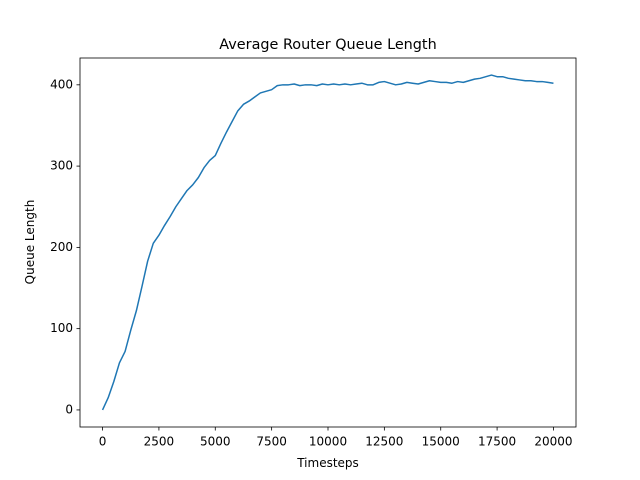 The width and height of the screenshot is (640, 480). Describe the element at coordinates (159, 442) in the screenshot. I see `x-tick-label: 2500` at that location.